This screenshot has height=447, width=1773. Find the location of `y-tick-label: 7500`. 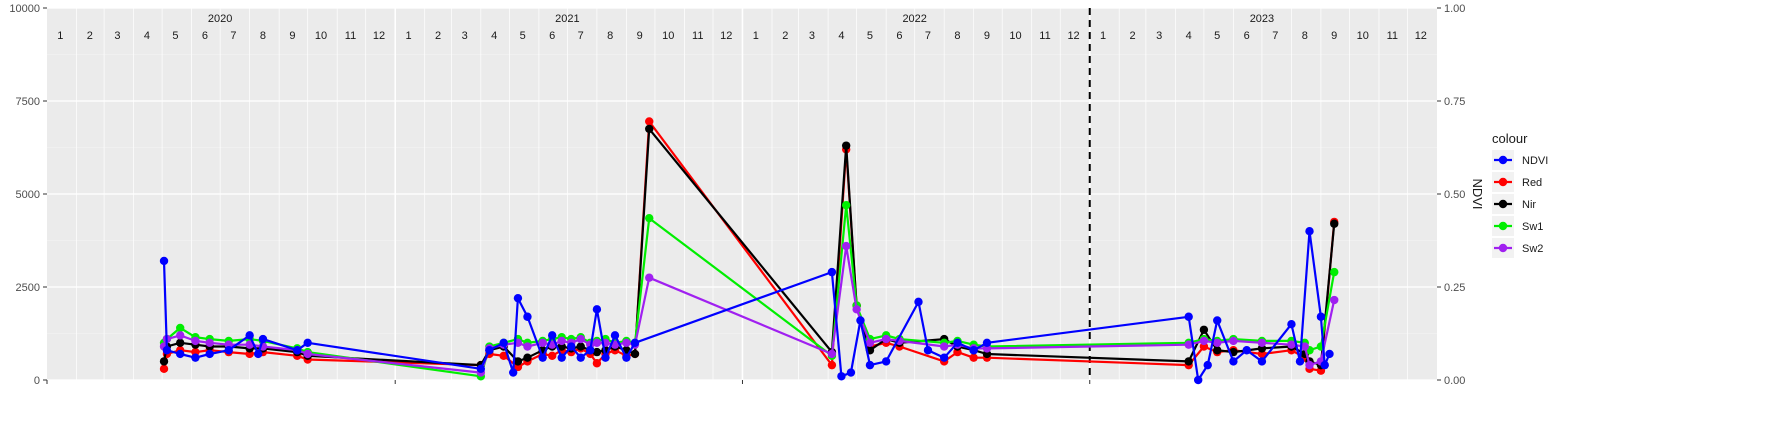

y-tick-label: 7500 is located at coordinates (28, 102).